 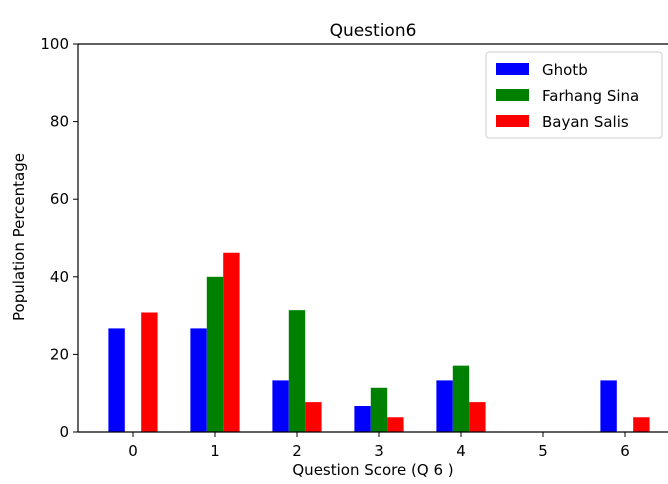 I want to click on y-tick-label: 100, so click(x=54, y=44).